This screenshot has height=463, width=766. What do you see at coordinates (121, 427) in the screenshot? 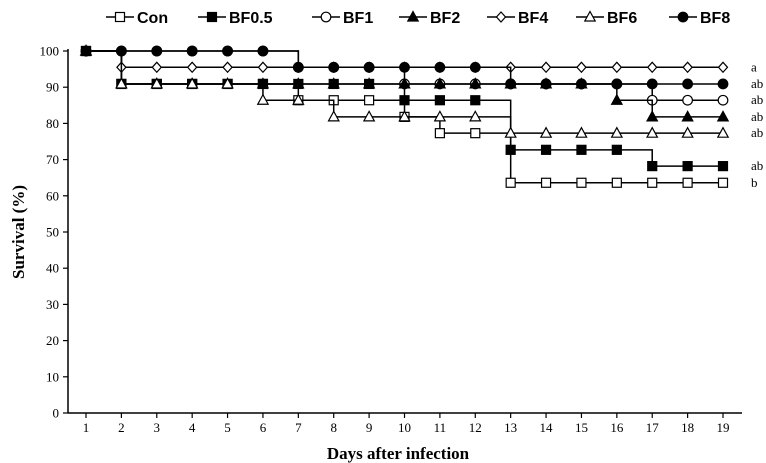
I see `x-tick-label: 2` at bounding box center [121, 427].